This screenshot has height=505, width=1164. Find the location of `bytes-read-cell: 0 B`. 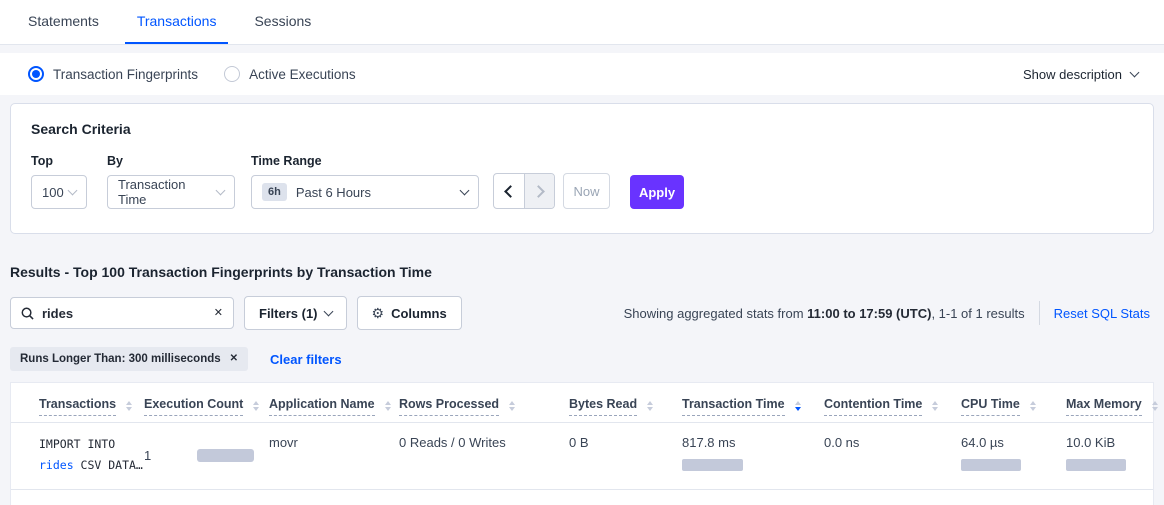

bytes-read-cell: 0 B is located at coordinates (579, 442).